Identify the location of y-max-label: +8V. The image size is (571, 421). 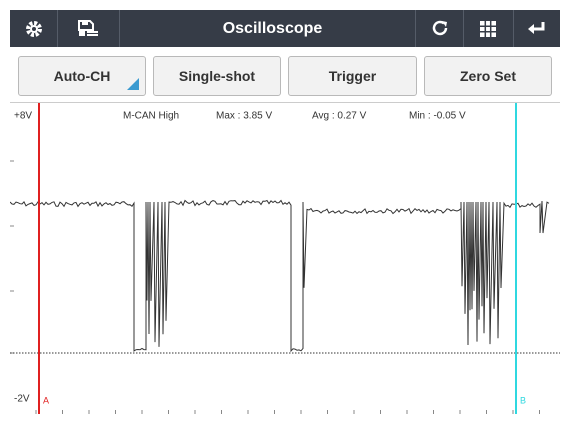
(23, 116).